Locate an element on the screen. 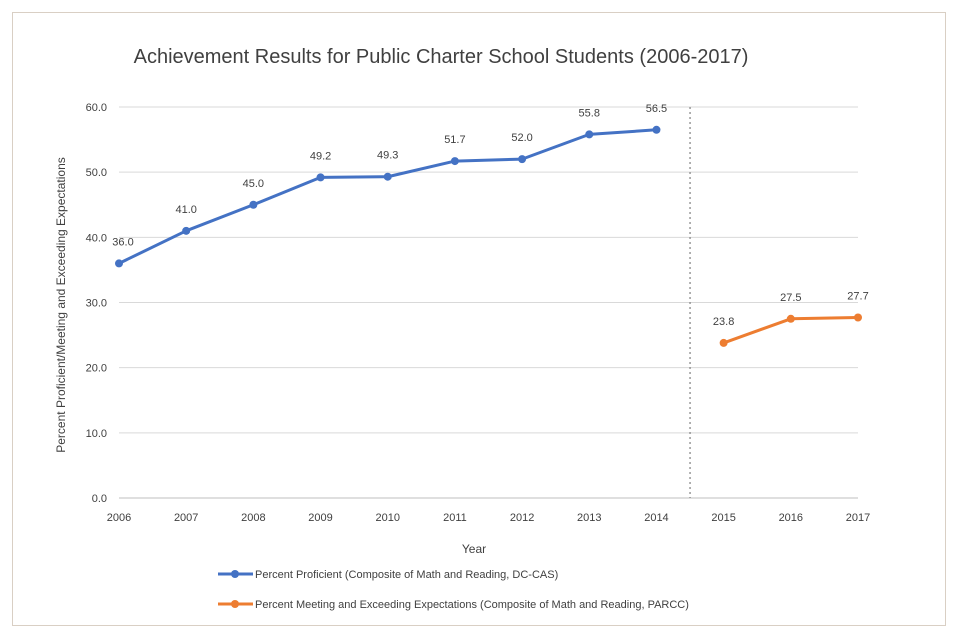 The height and width of the screenshot is (642, 960). data-label: 52.0 is located at coordinates (521, 138).